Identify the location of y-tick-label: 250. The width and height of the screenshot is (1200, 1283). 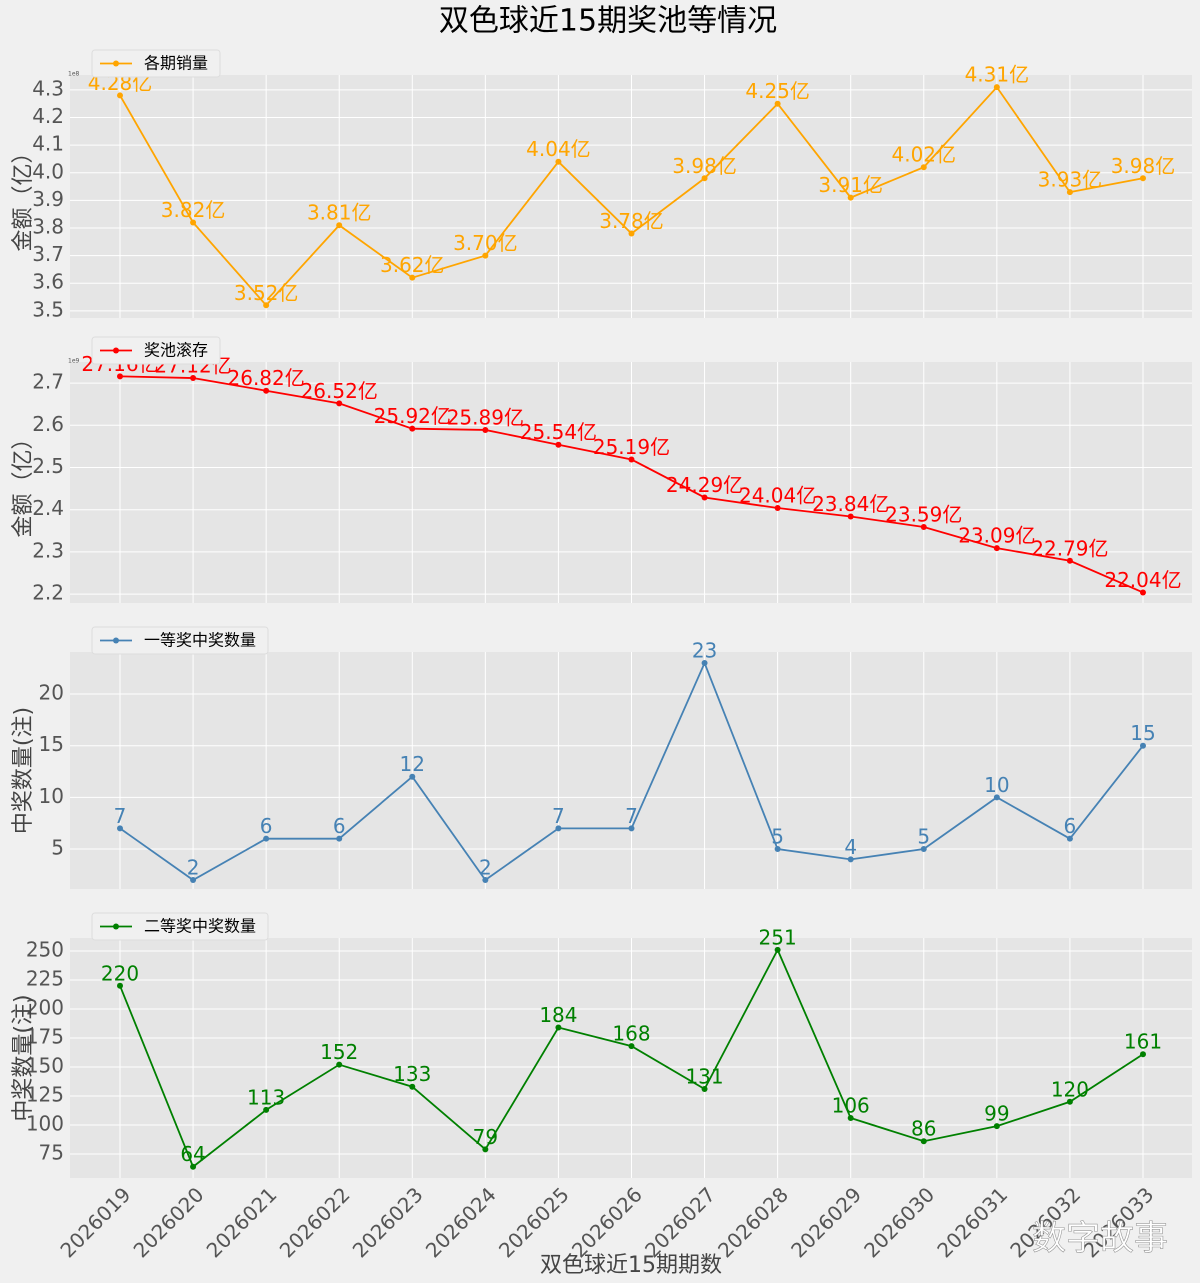
(45, 949).